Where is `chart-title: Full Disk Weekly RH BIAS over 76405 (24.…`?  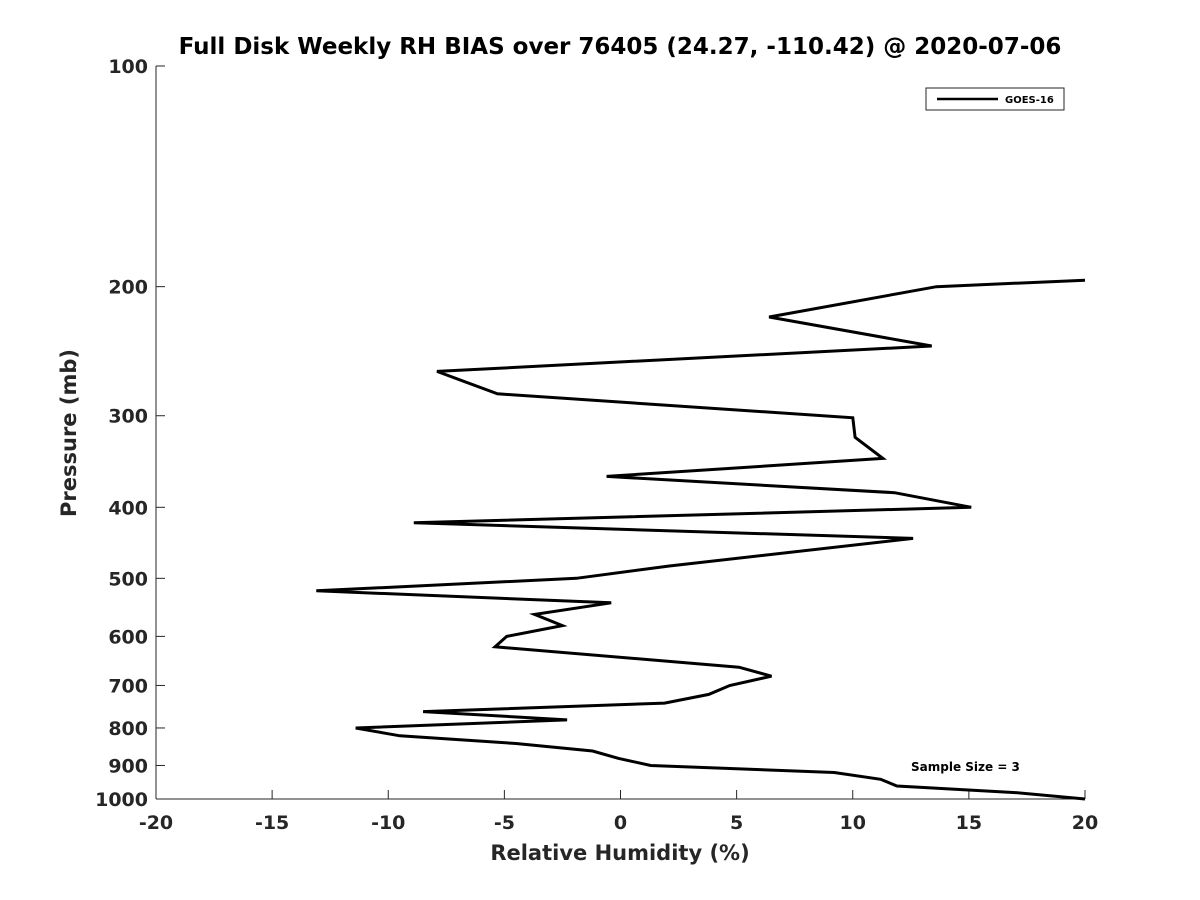
chart-title: Full Disk Weekly RH BIAS over 76405 (24.… is located at coordinates (620, 47).